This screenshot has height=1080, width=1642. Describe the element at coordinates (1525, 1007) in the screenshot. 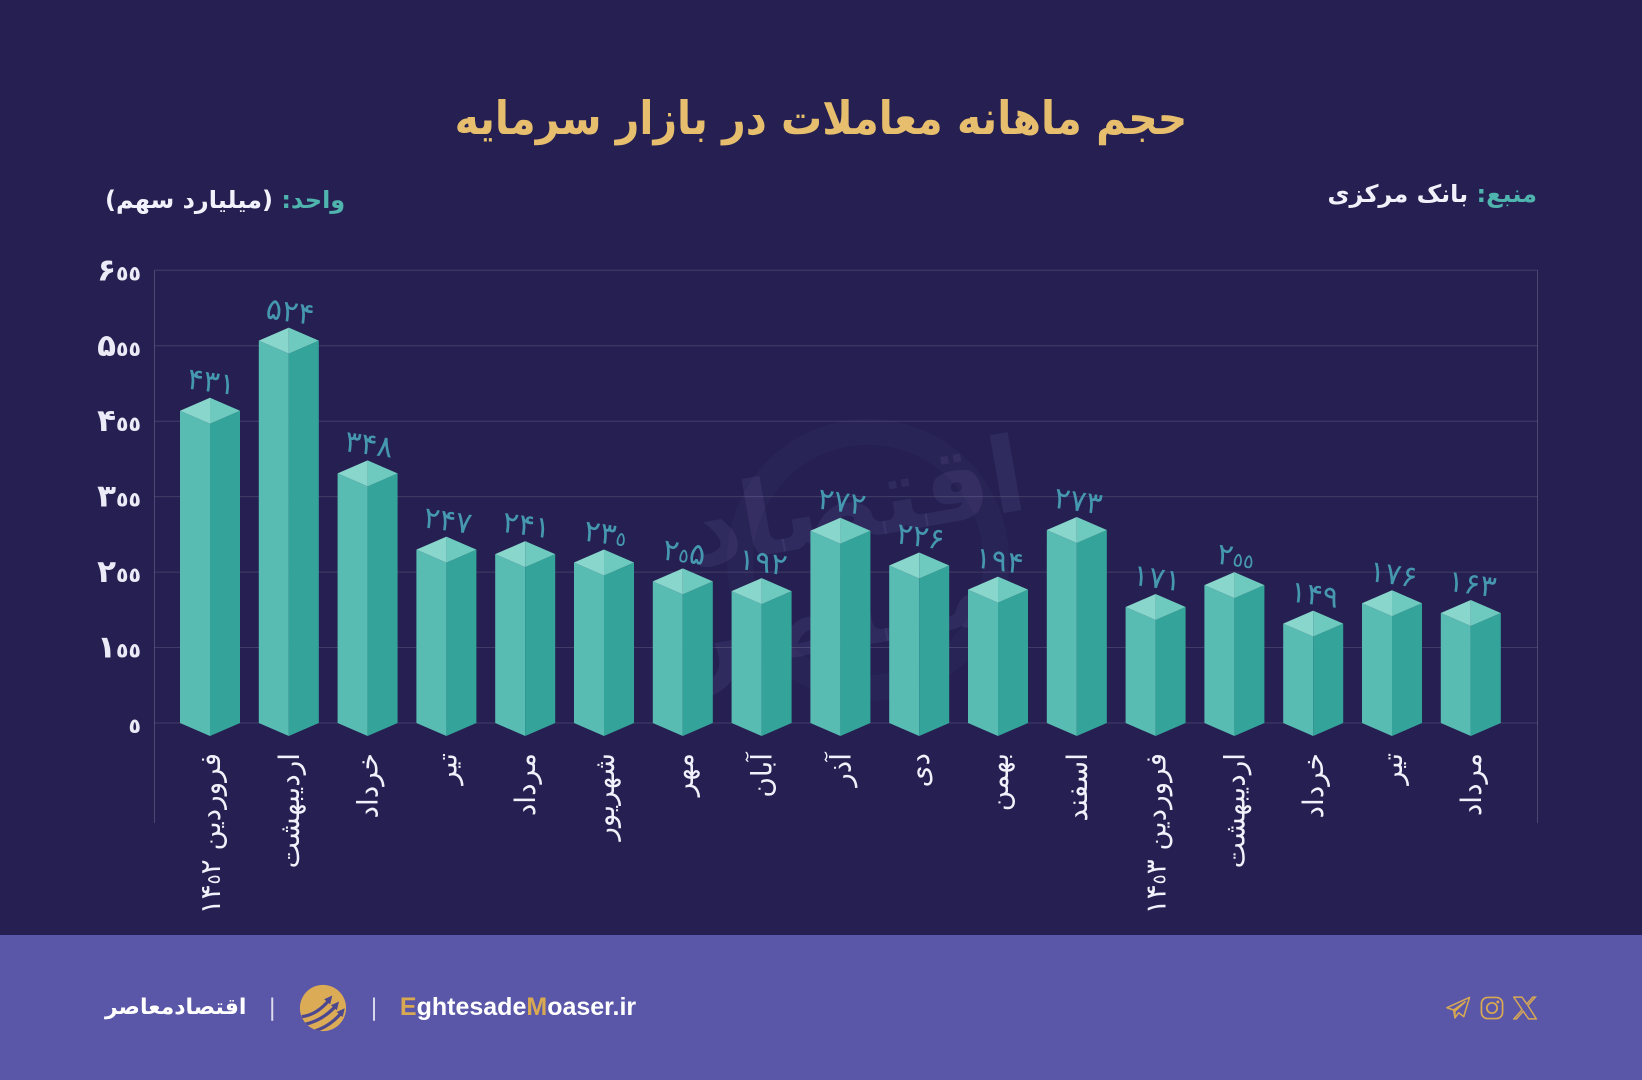

I see `x-icon` at that location.